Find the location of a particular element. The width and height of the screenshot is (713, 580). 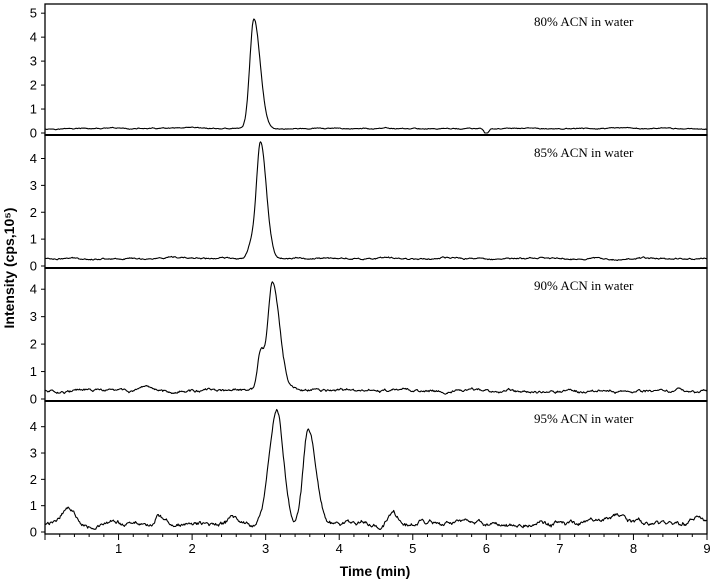

x-tick-label: 5 is located at coordinates (412, 548).